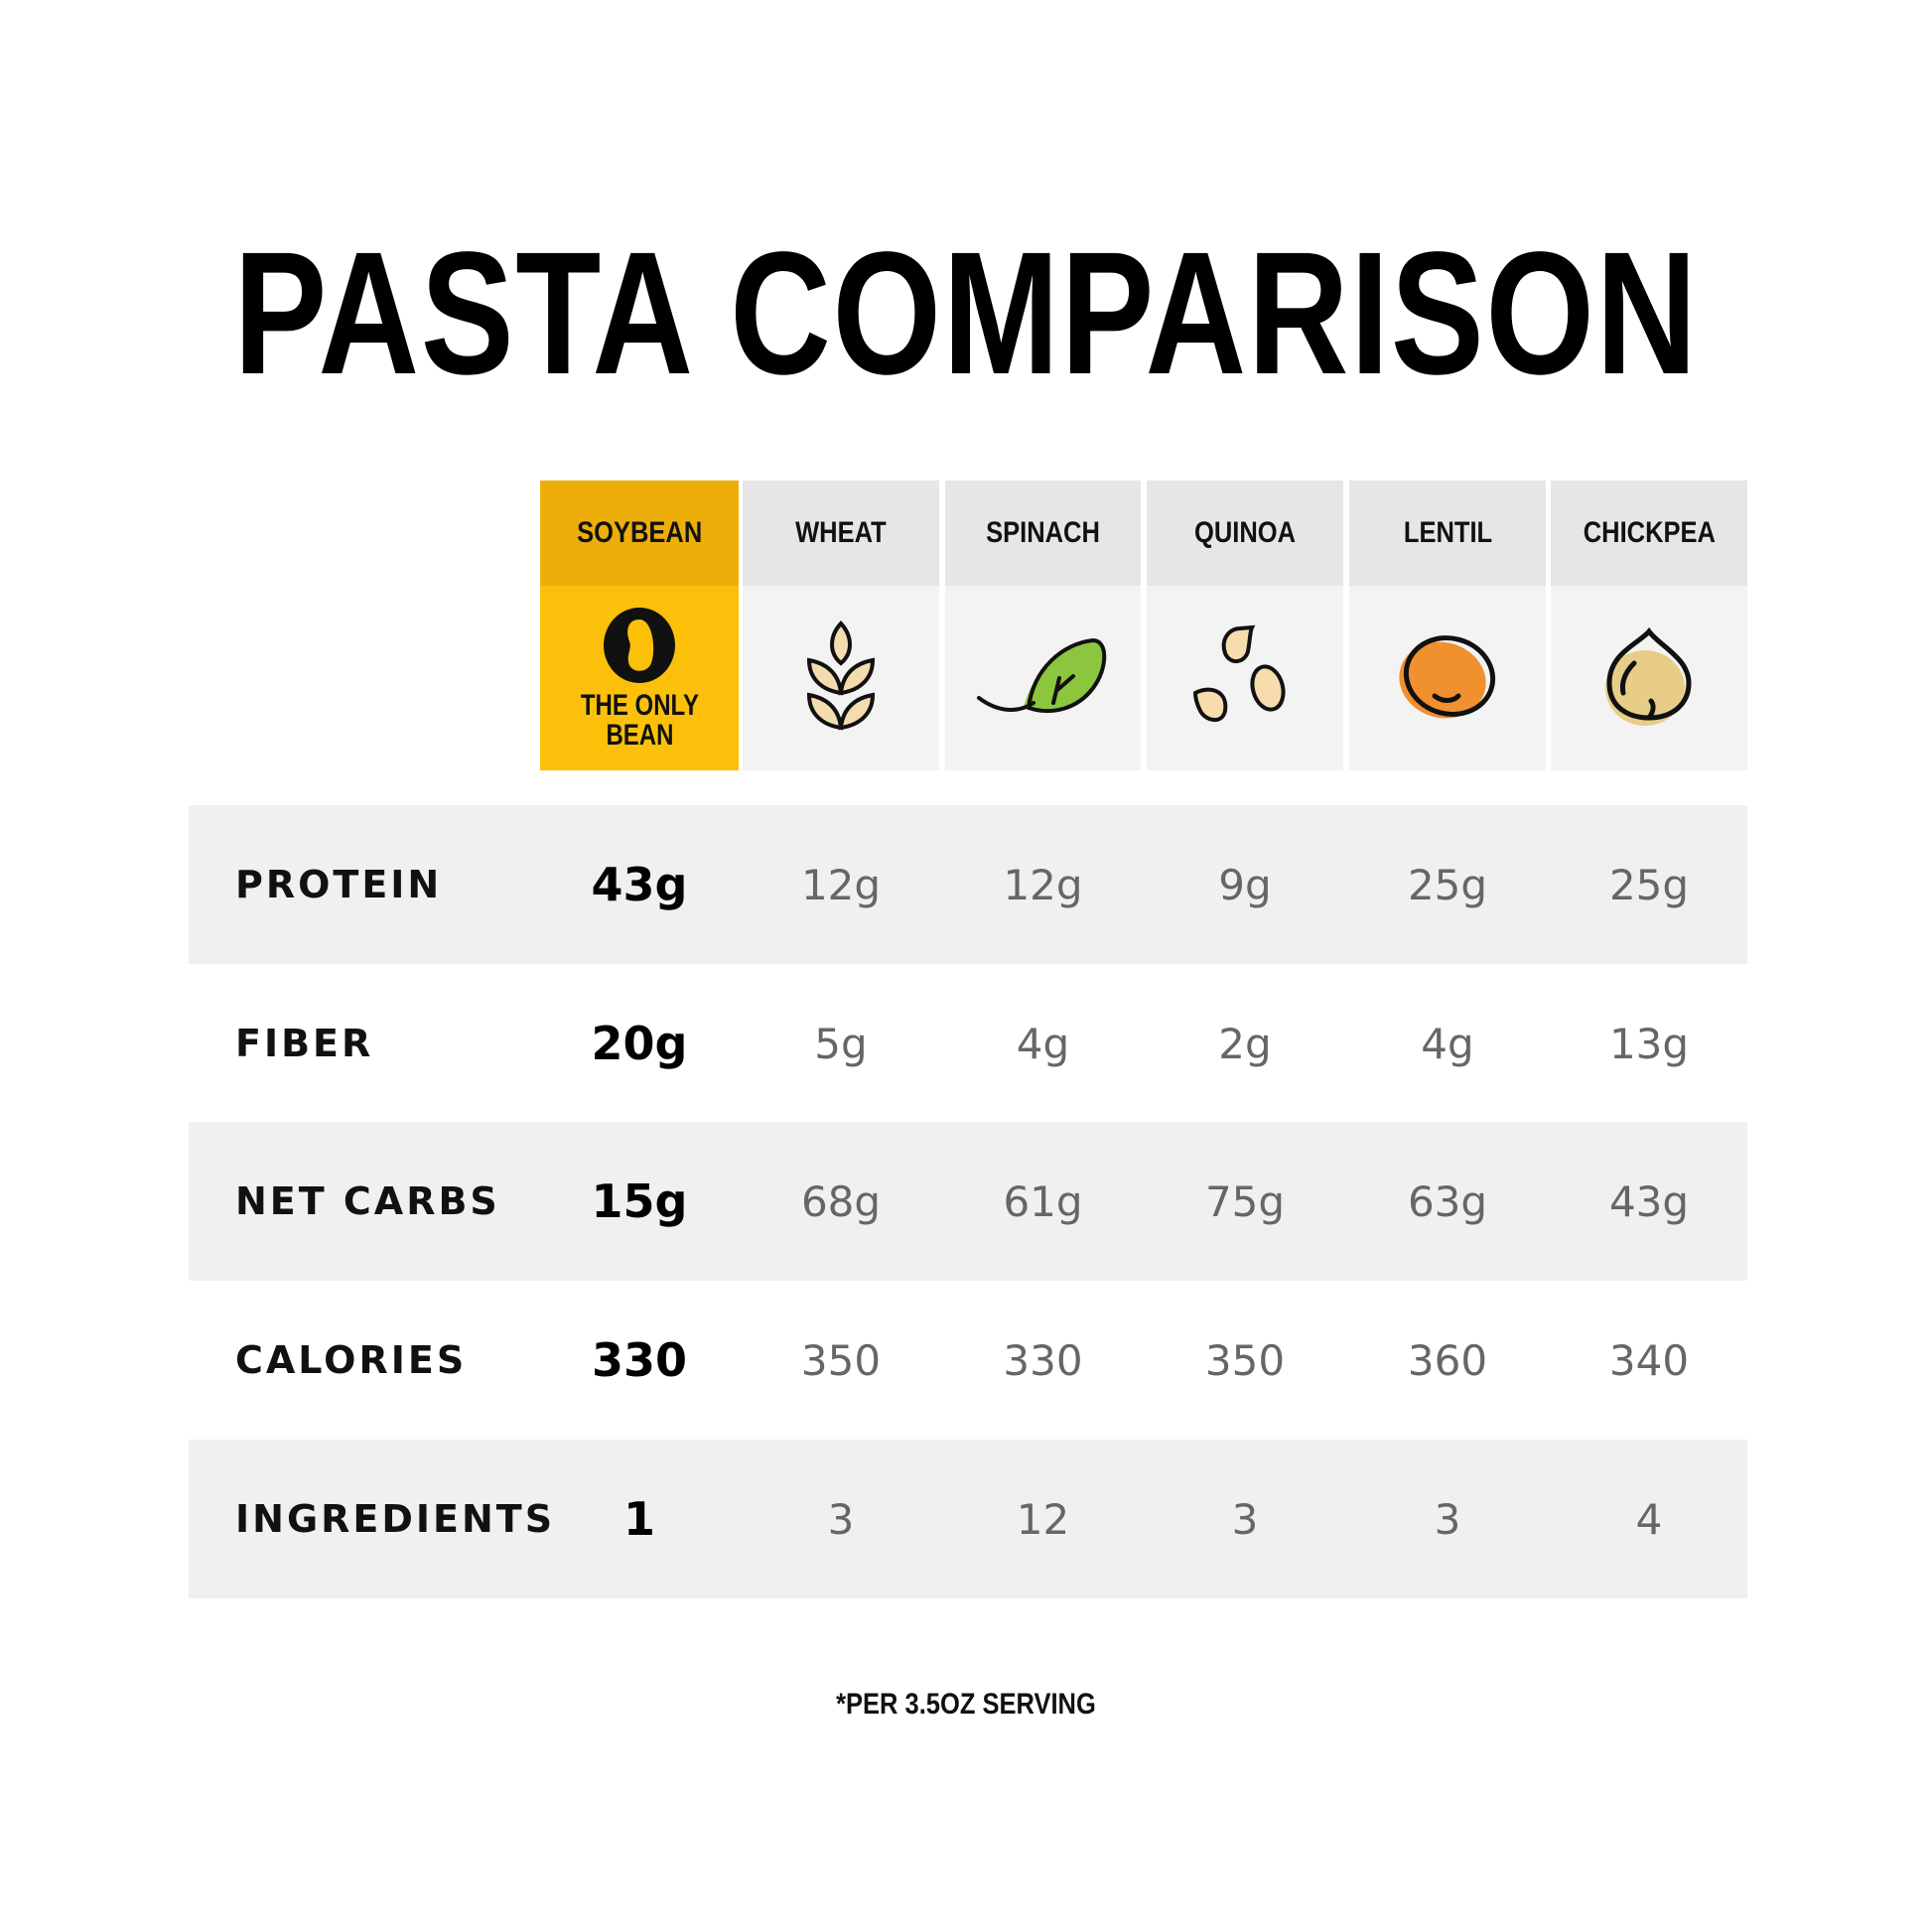  I want to click on column-quinoa: QUINOA, so click(1245, 626).